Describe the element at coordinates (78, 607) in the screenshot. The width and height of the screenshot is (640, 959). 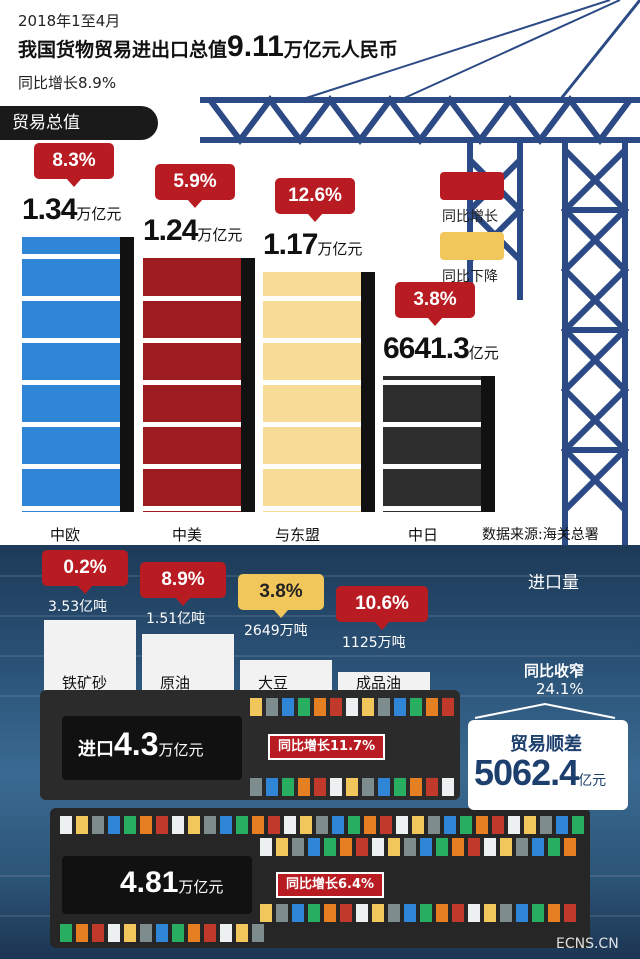
I see `import-volume-value: 3.53亿吨` at that location.